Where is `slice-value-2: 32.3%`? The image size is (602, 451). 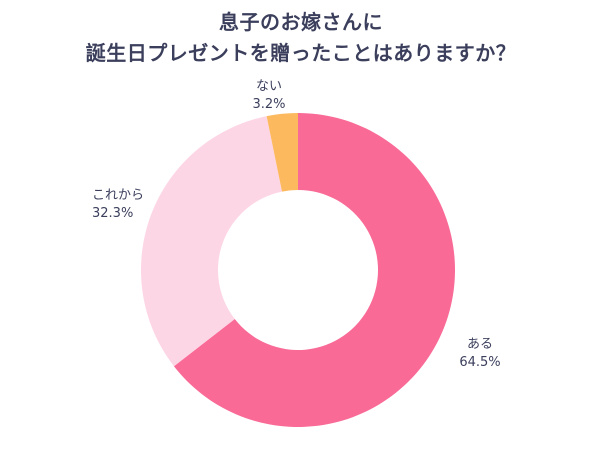 slice-value-2: 32.3% is located at coordinates (112, 213).